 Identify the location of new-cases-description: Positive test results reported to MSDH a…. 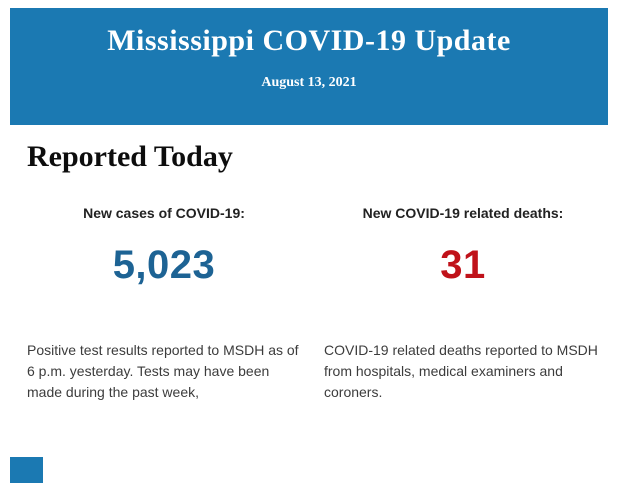
(163, 371).